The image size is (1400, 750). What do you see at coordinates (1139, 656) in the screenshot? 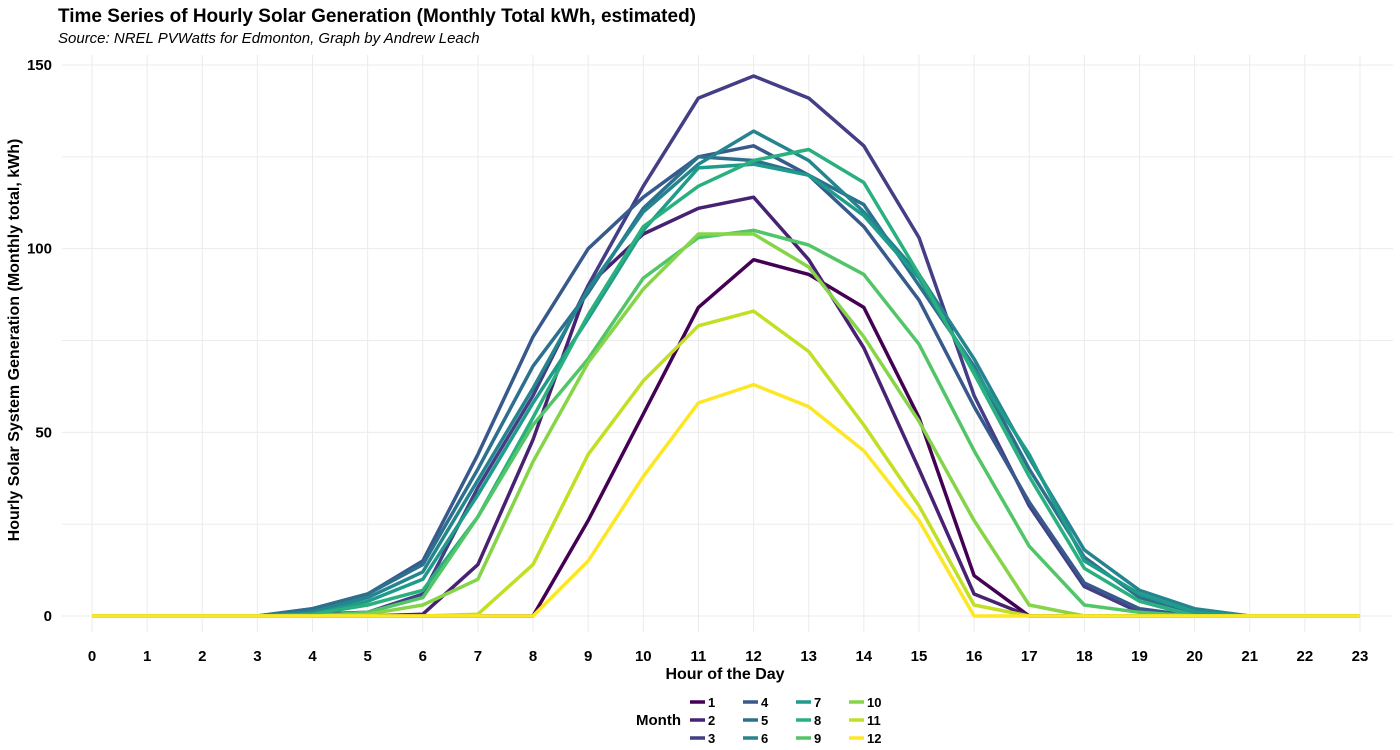
I see `x-tick-label: 19` at bounding box center [1139, 656].